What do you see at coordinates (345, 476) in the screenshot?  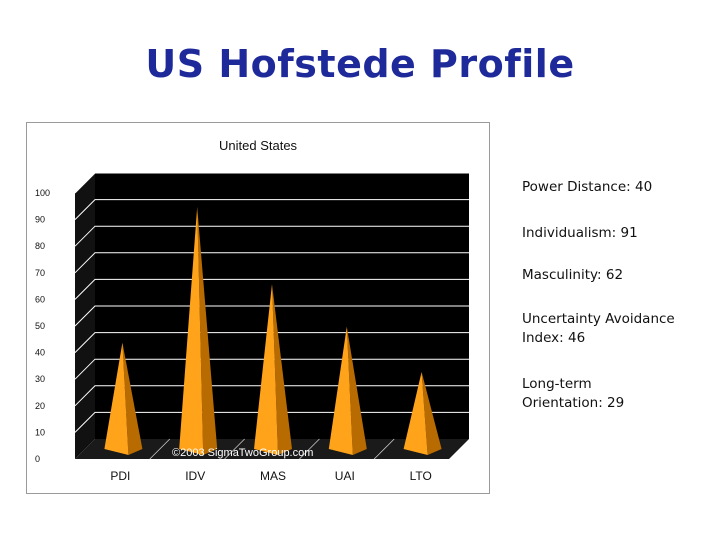 I see `x-tick-label-uai: UAI` at bounding box center [345, 476].